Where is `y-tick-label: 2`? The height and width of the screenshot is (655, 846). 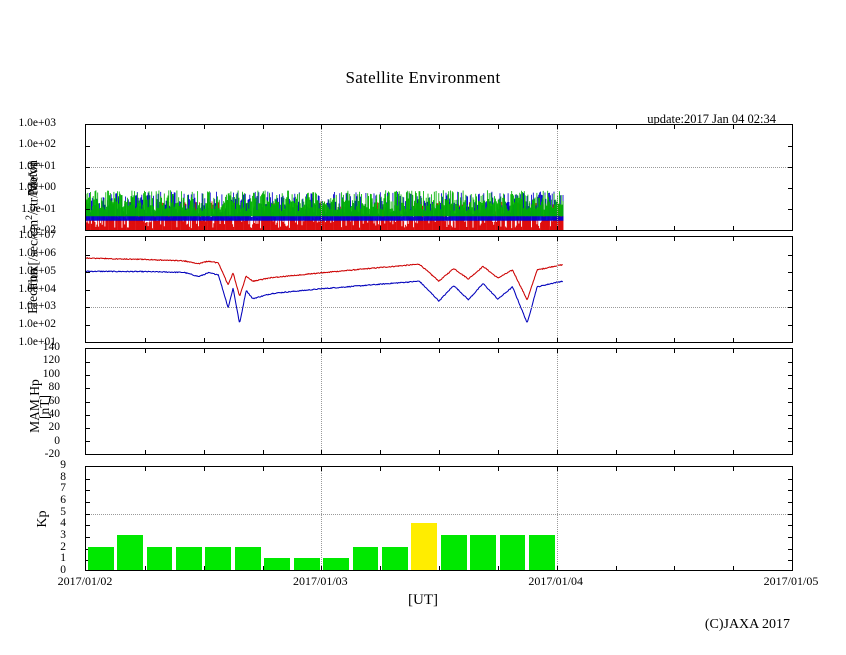
y-tick-label: 2 is located at coordinates (63, 546).